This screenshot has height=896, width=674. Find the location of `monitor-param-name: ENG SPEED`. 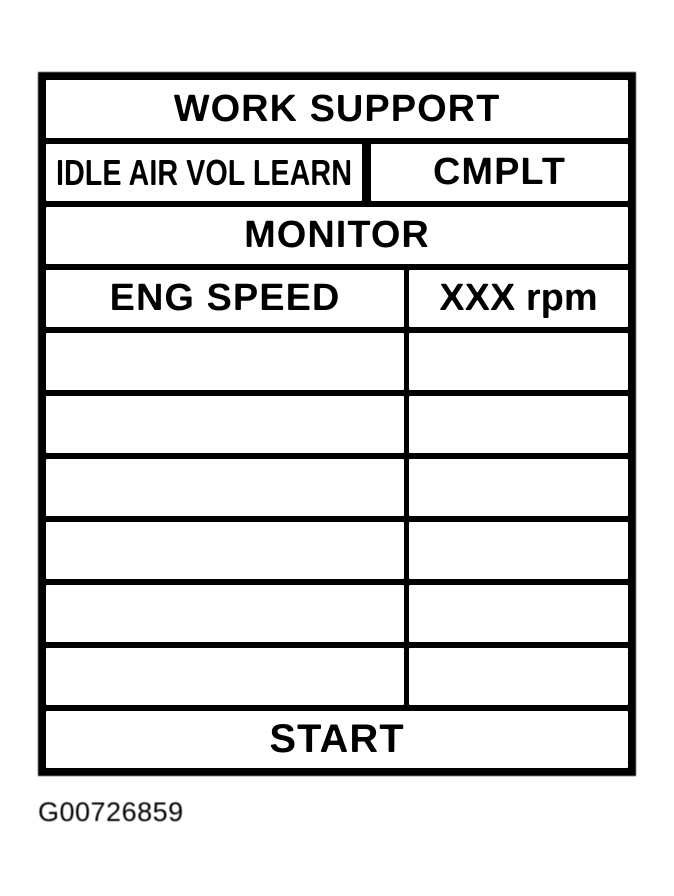

monitor-param-name: ENG SPEED is located at coordinates (225, 298).